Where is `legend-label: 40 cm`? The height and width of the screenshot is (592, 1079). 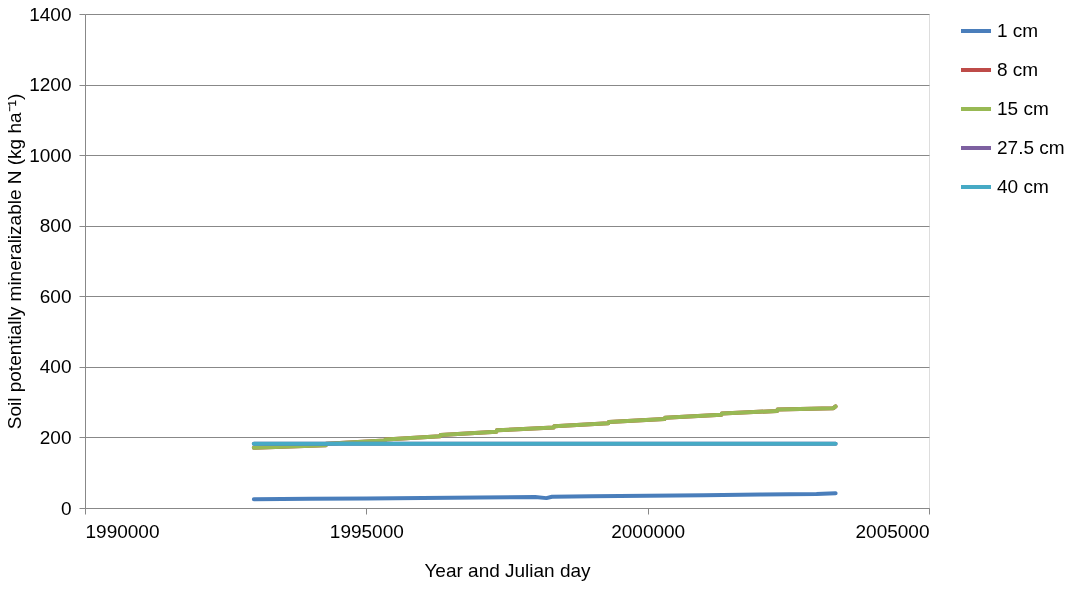
legend-label: 40 cm is located at coordinates (1023, 186).